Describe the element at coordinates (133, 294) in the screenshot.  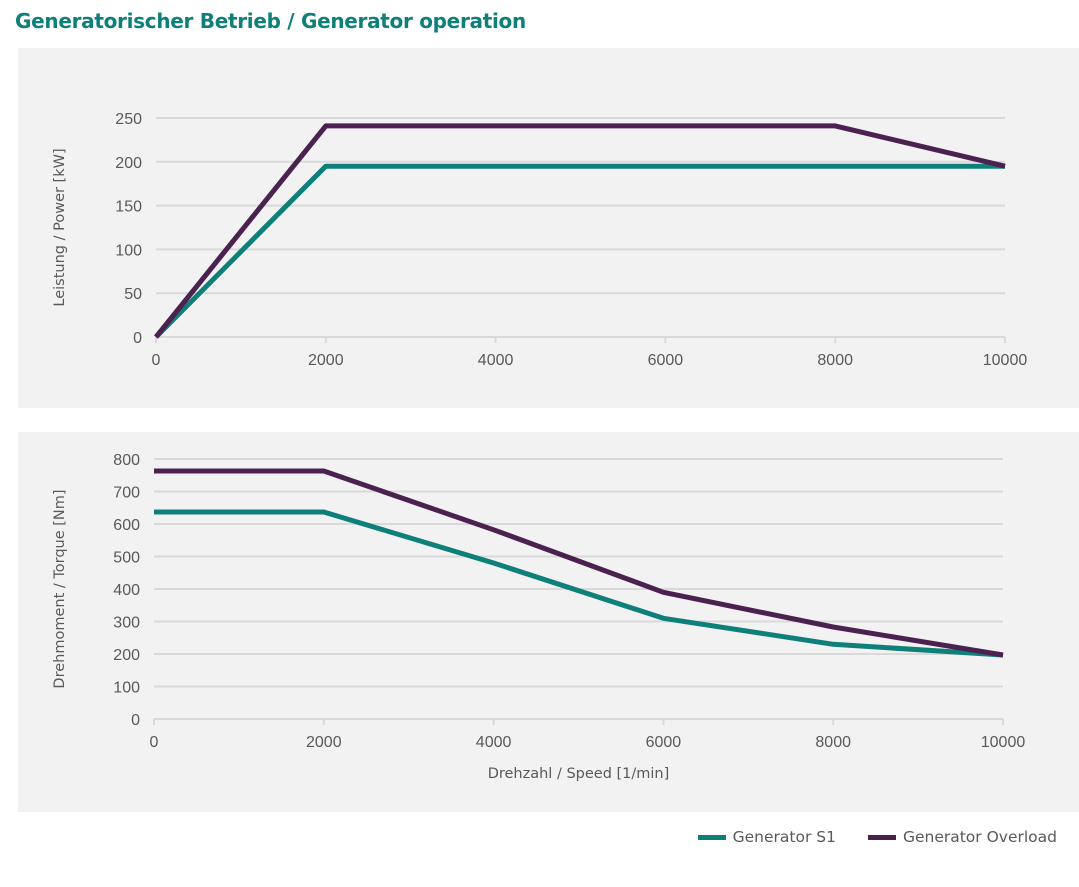
I see `y-tick-label: 50` at that location.